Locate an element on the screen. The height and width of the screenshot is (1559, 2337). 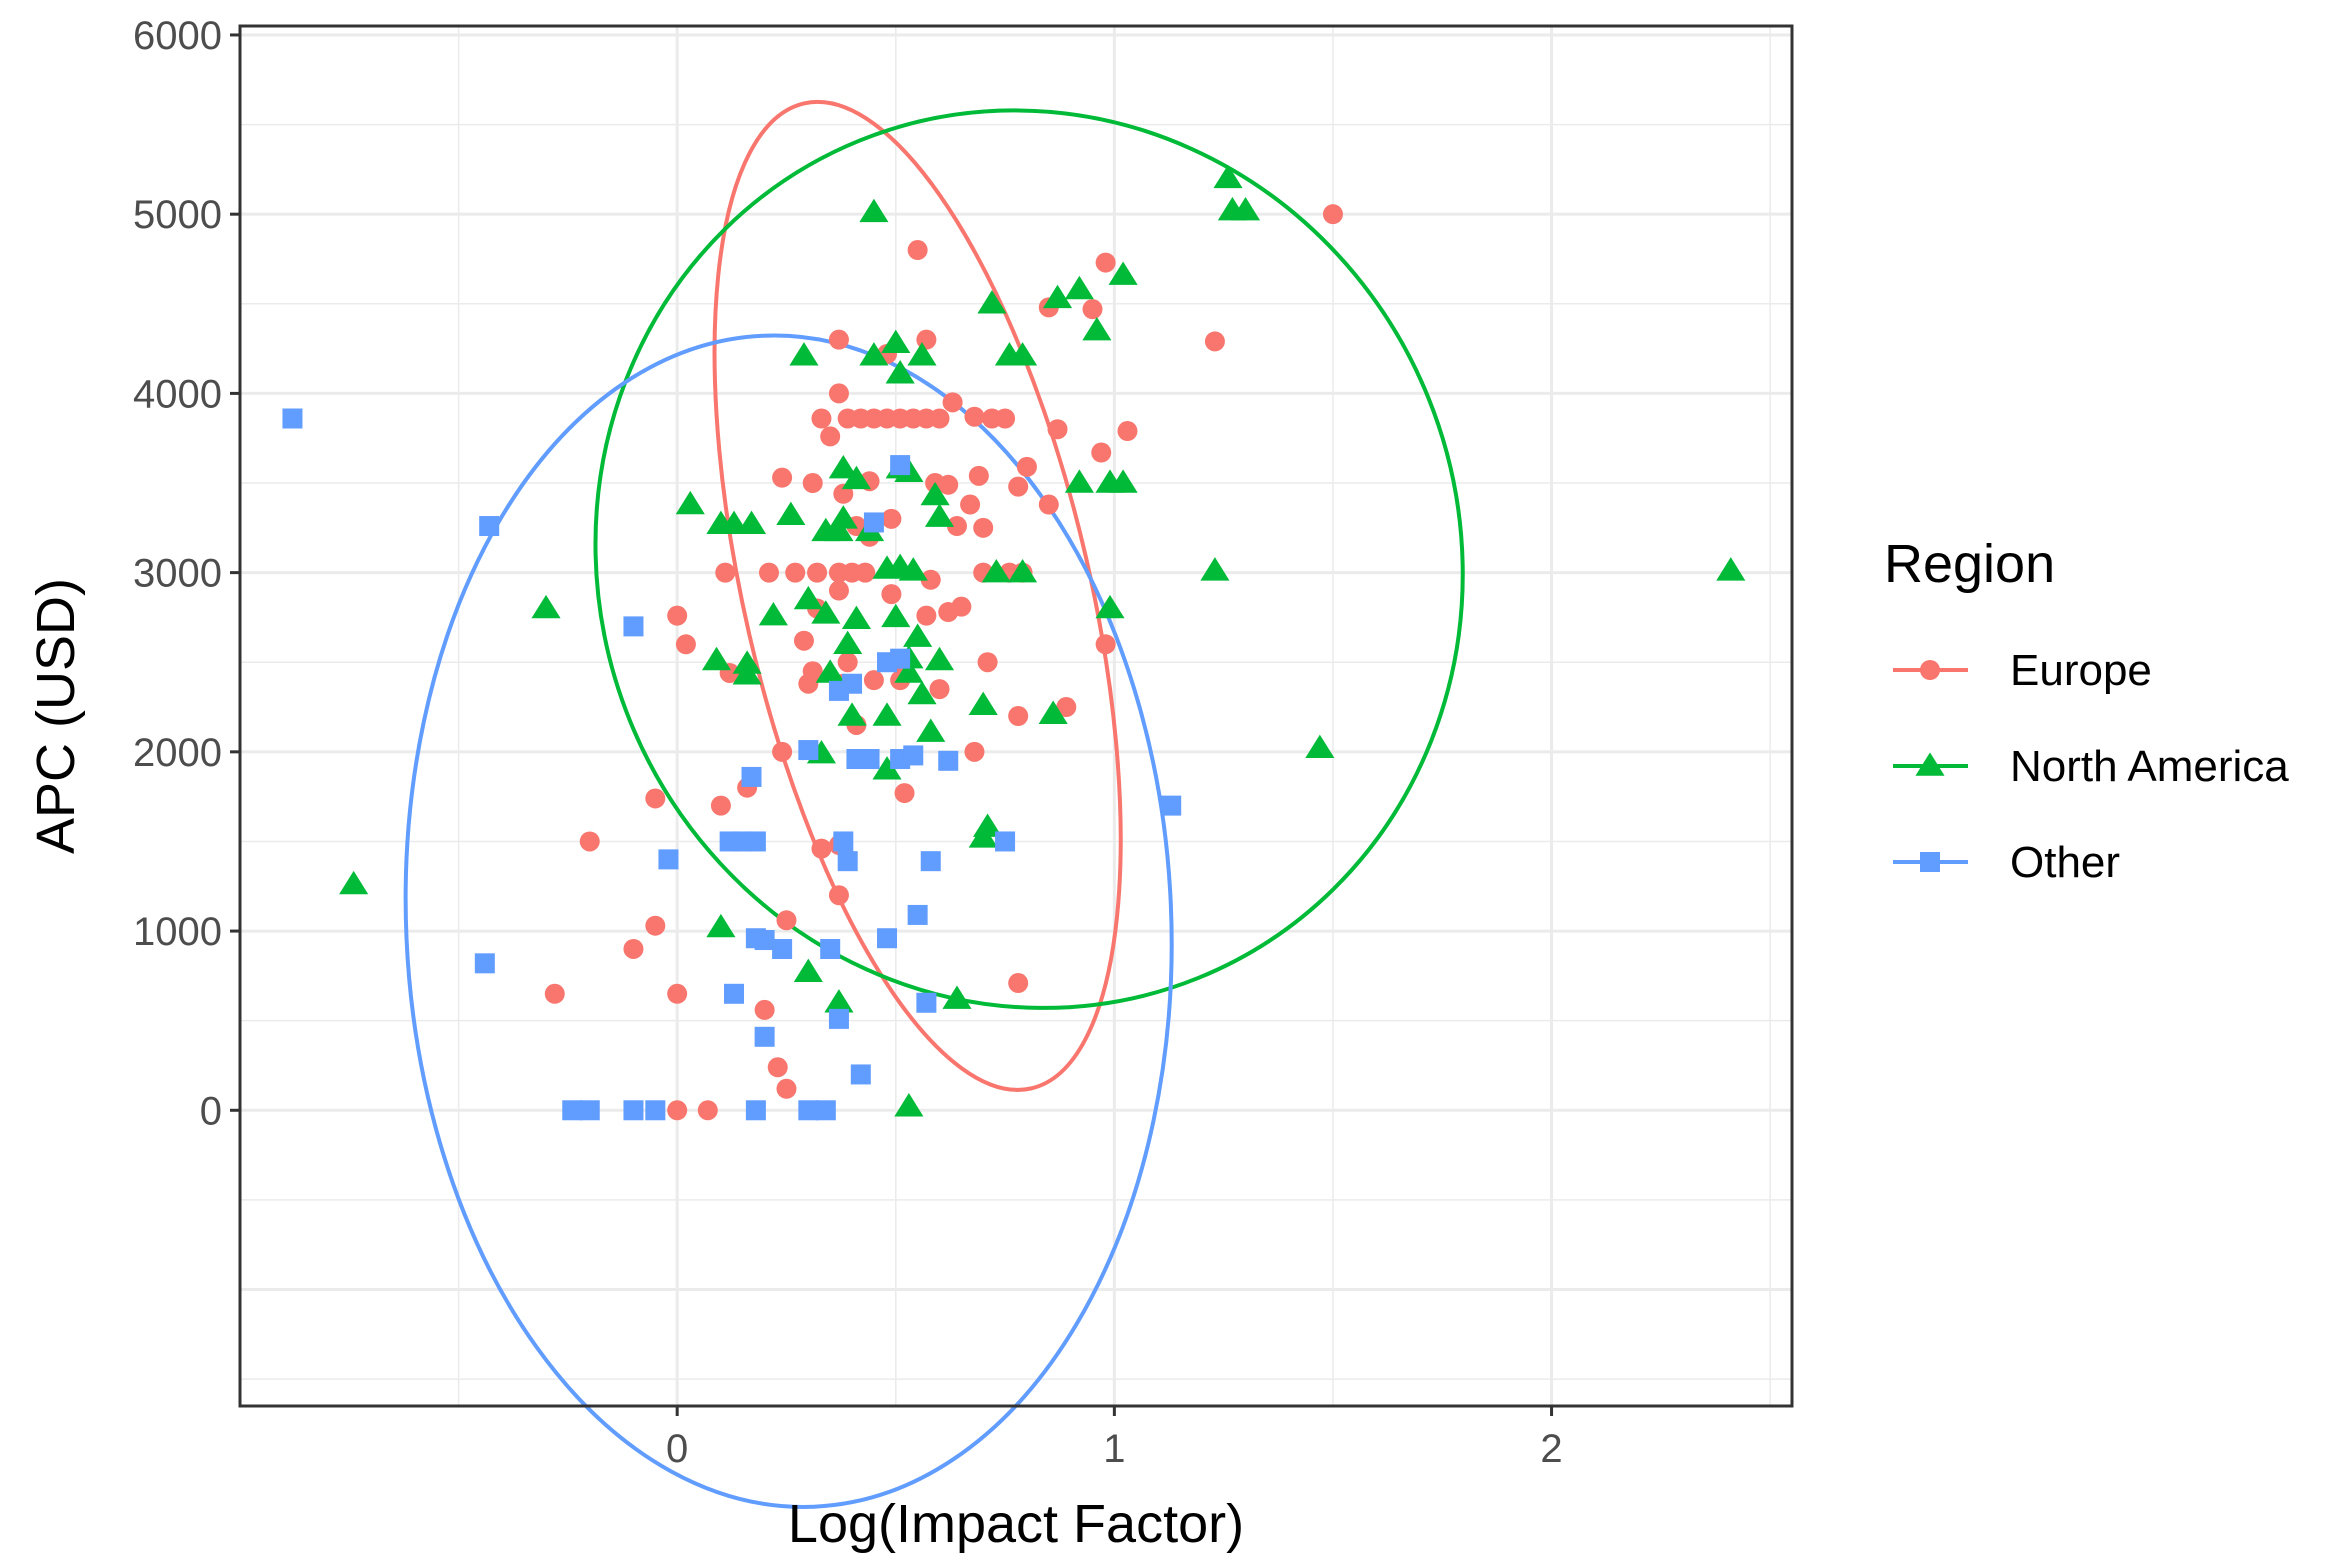
y-axis: 0 1000 2000 3000 4000 5000 6000 is located at coordinates (186, 573).